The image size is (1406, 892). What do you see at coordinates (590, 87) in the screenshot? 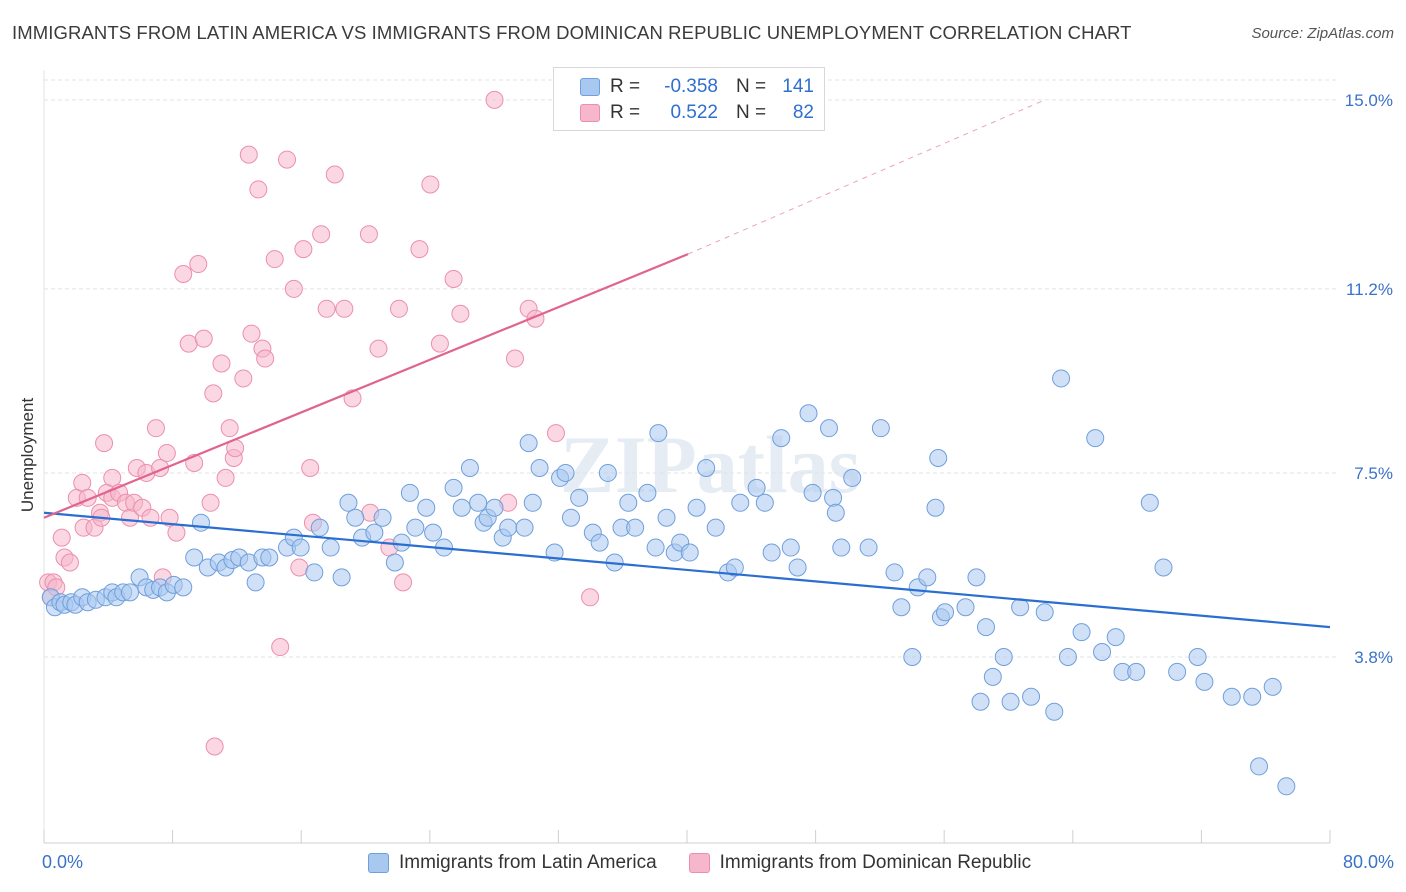
I see `legend-swatch-latin-america` at bounding box center [590, 87].